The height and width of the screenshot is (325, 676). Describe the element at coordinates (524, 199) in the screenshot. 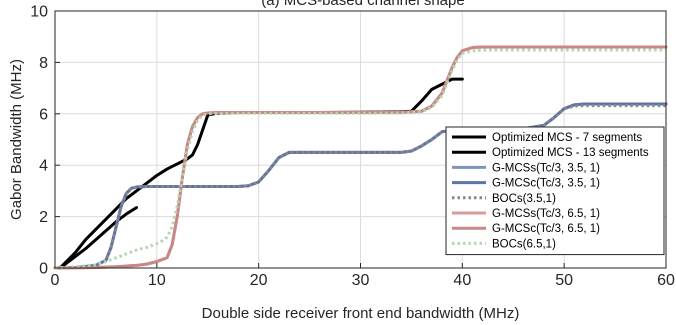

I see `legend-label: BOCs(3.5,1)` at that location.